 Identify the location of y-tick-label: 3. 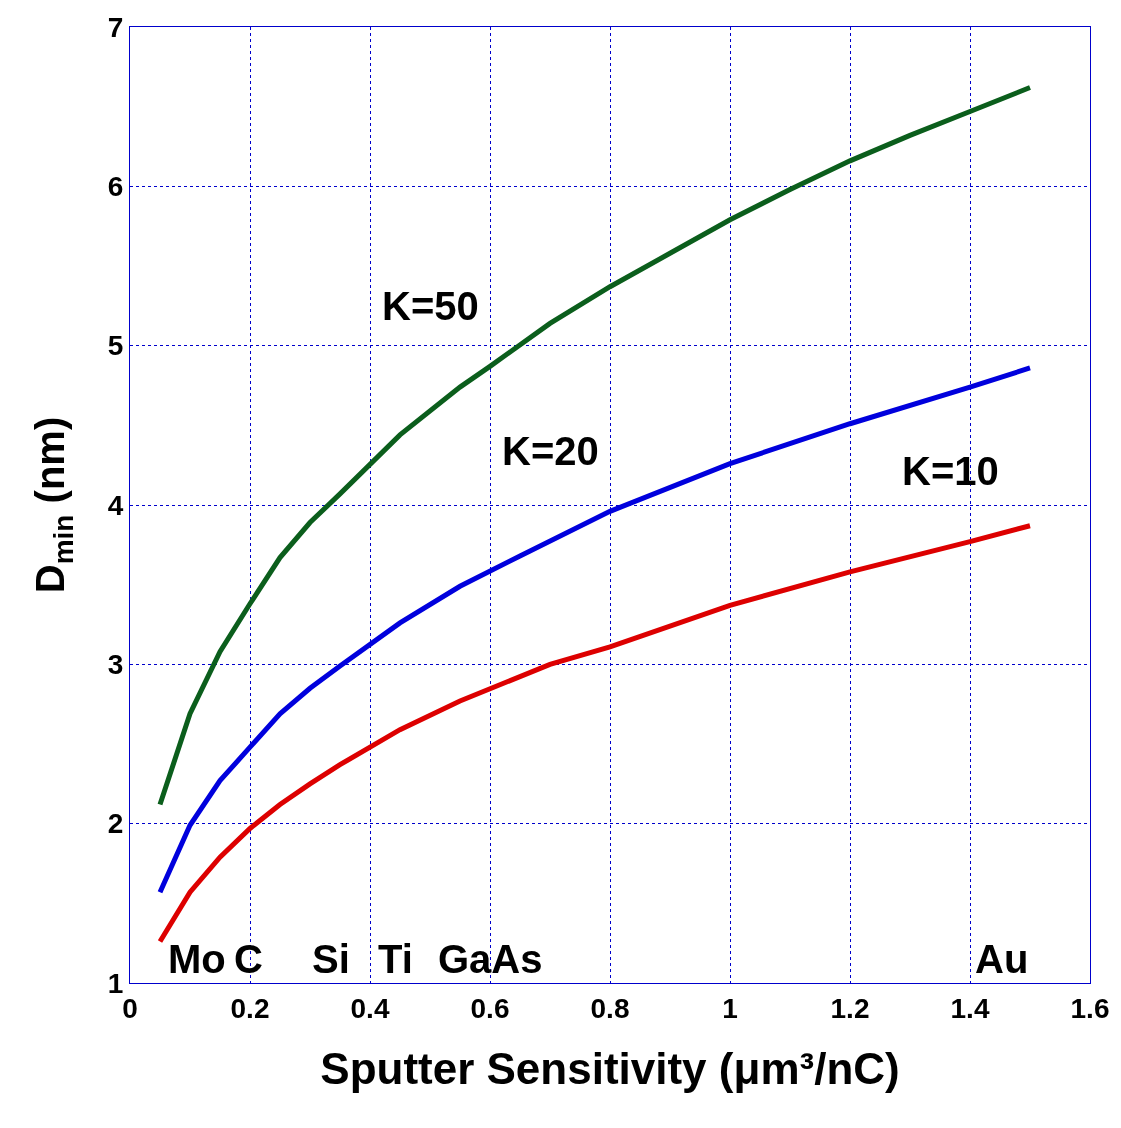
(115, 665).